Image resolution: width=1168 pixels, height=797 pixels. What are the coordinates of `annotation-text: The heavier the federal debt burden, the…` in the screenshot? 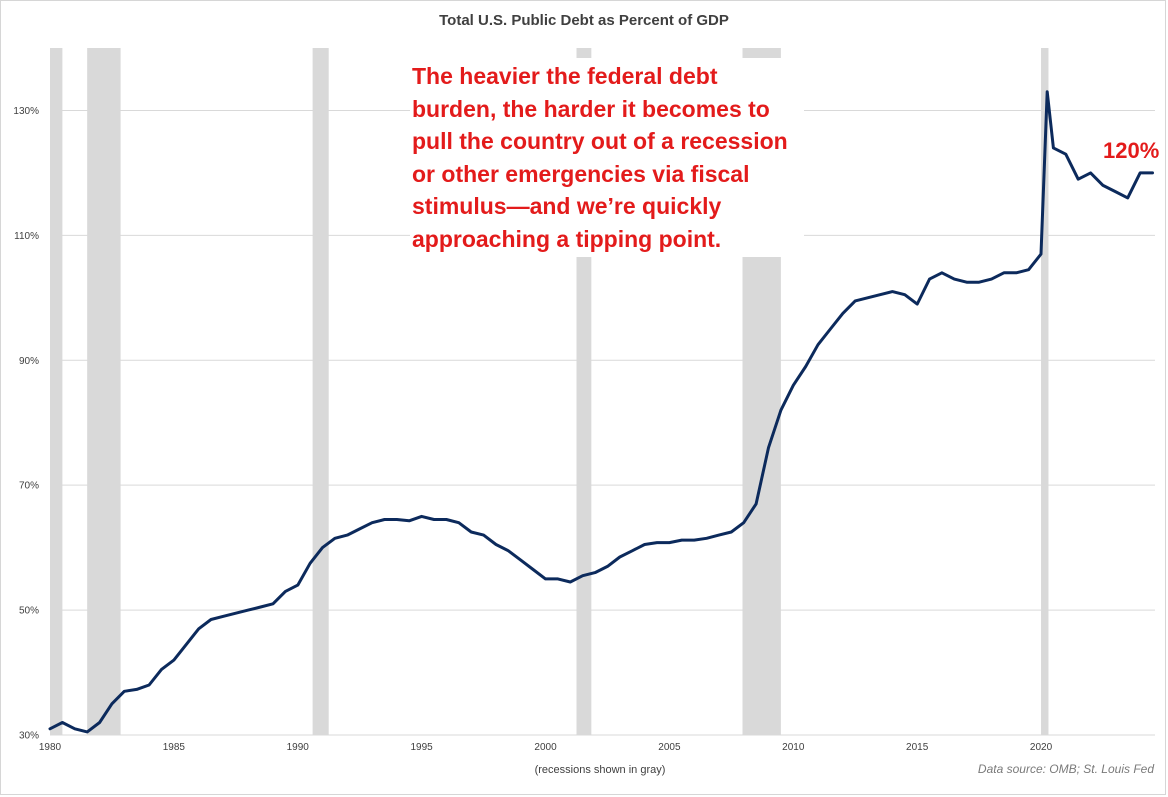 It's located at (607, 157).